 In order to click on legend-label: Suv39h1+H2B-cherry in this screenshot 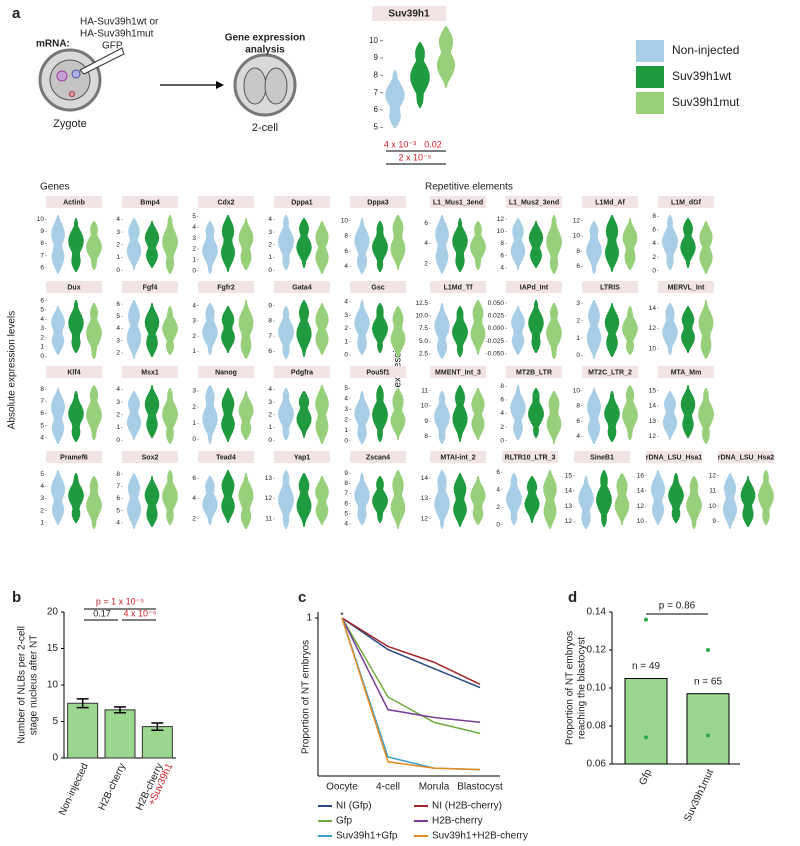, I will do `click(480, 836)`.